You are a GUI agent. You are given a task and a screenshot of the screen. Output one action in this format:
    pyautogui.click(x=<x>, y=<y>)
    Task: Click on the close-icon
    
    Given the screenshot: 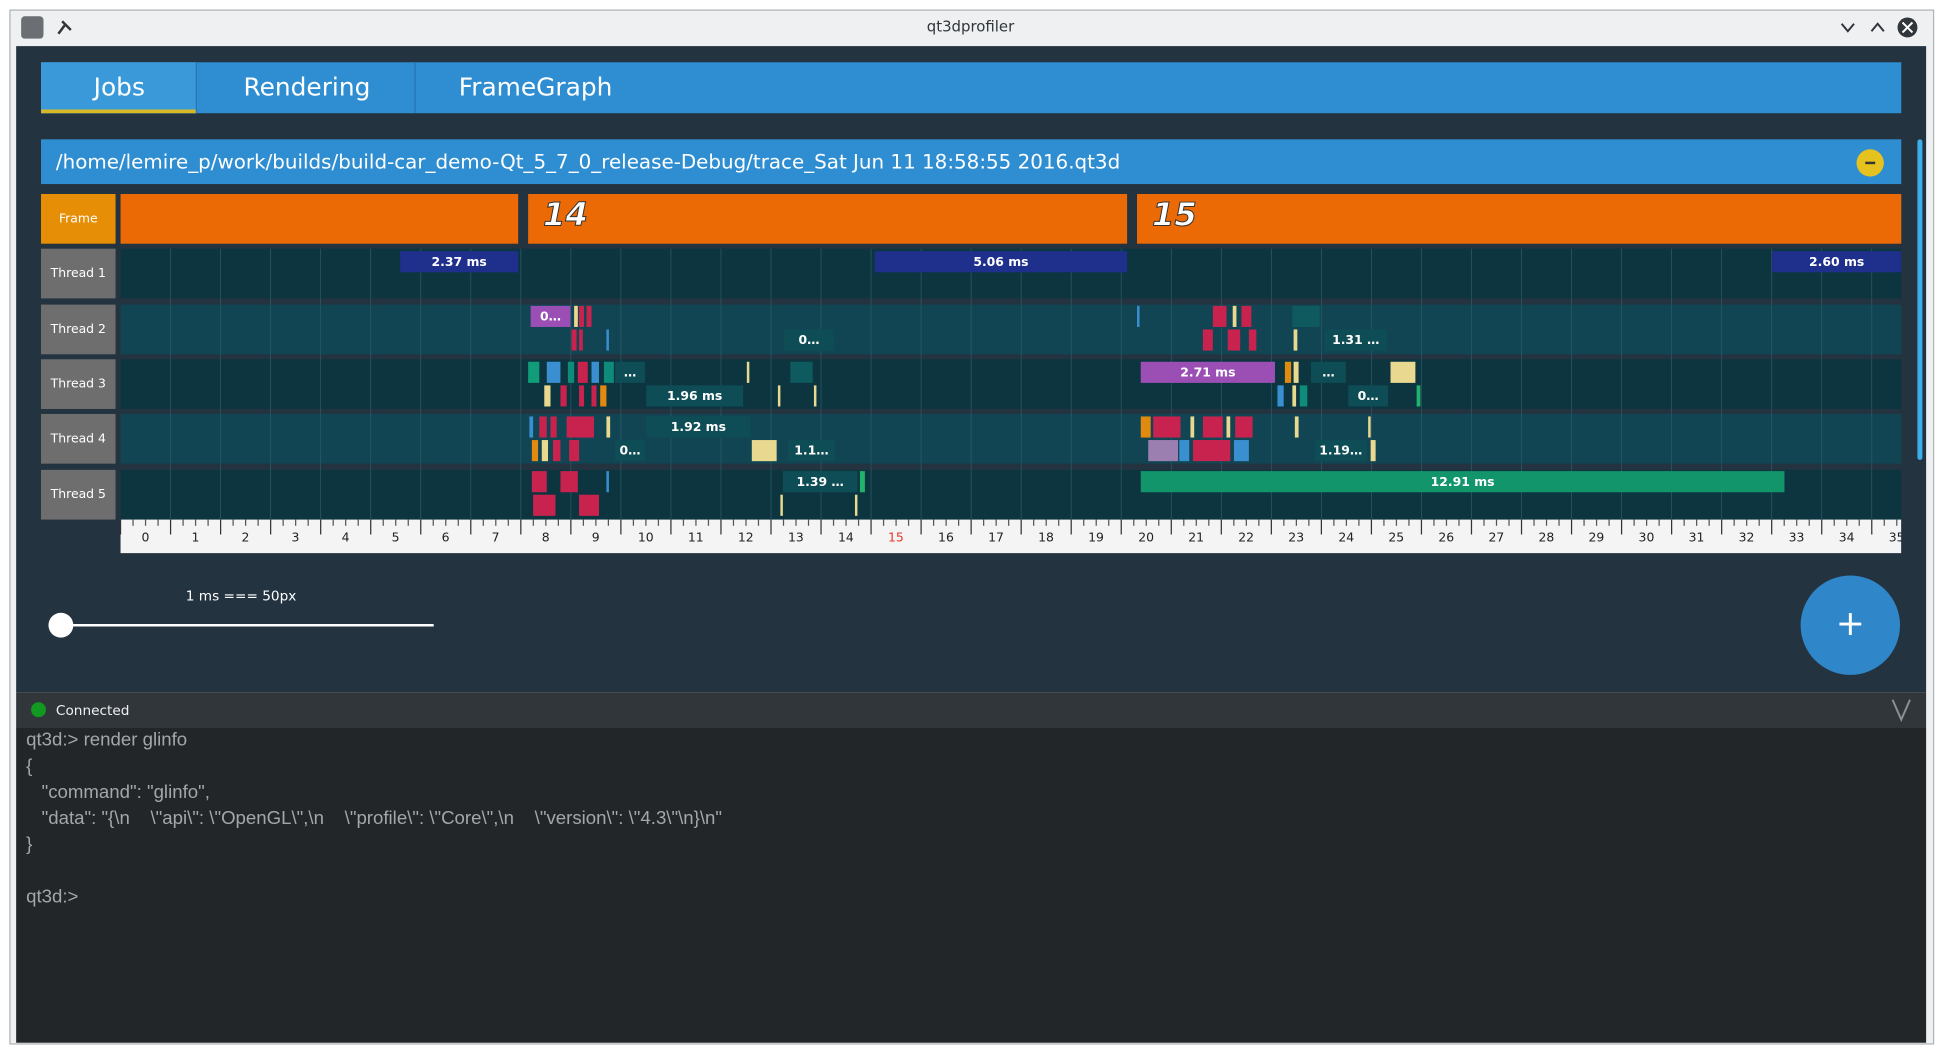 What is the action you would take?
    pyautogui.click(x=1907, y=27)
    